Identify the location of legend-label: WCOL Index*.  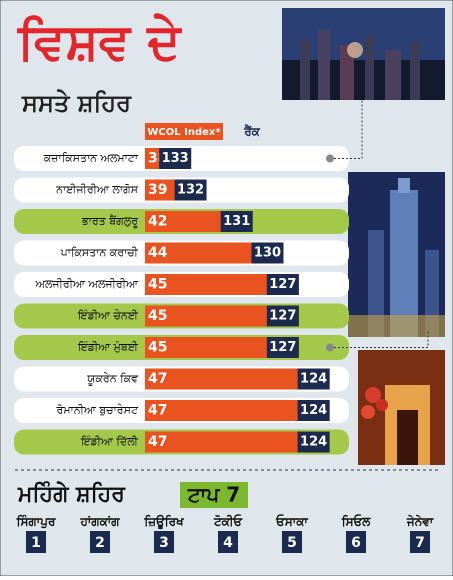
(184, 132).